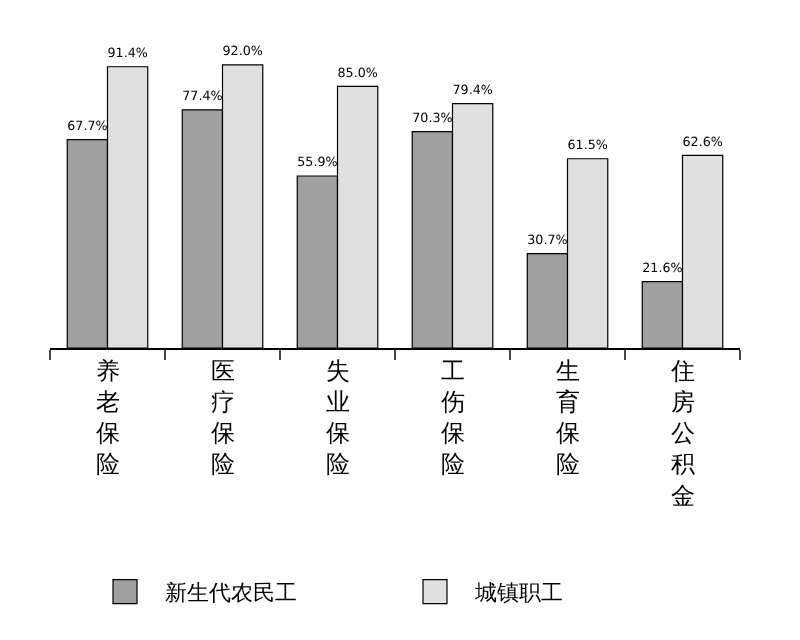 The height and width of the screenshot is (640, 800). What do you see at coordinates (681, 433) in the screenshot?
I see `x-tick-label: 住房公积金` at bounding box center [681, 433].